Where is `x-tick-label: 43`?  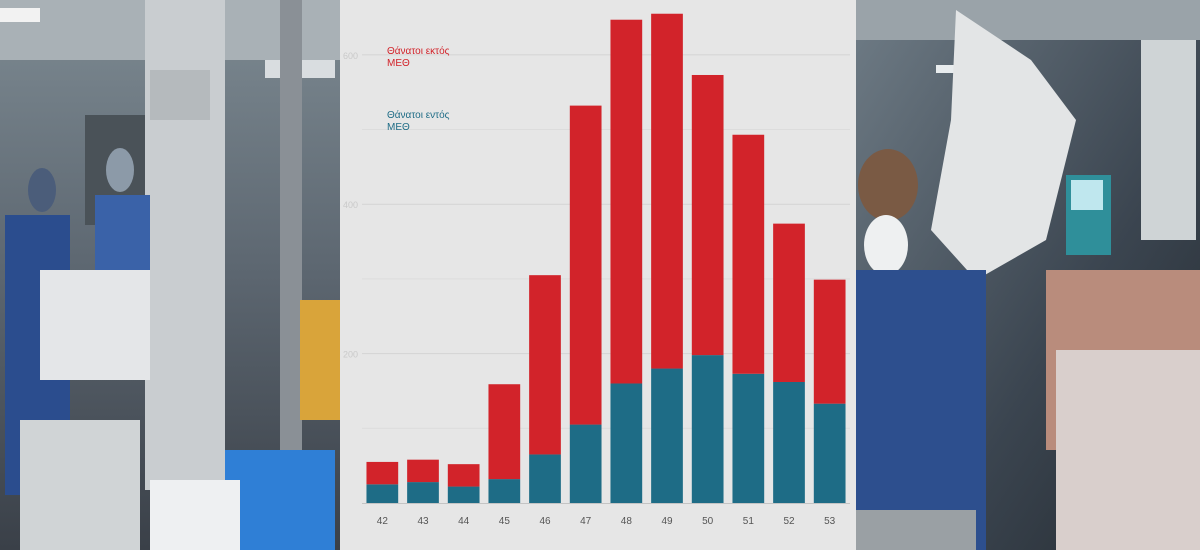 x-tick-label: 43 is located at coordinates (423, 521).